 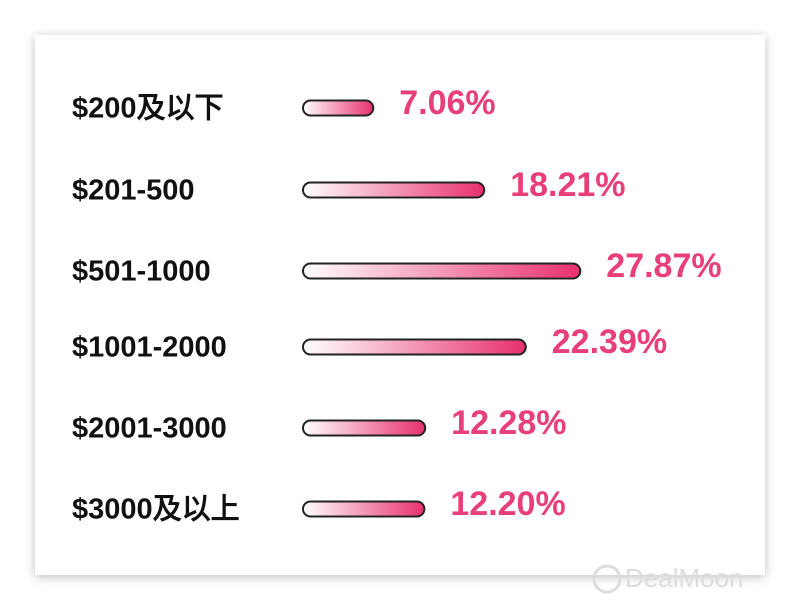 What do you see at coordinates (149, 348) in the screenshot?
I see `category-label: $1001-2000` at bounding box center [149, 348].